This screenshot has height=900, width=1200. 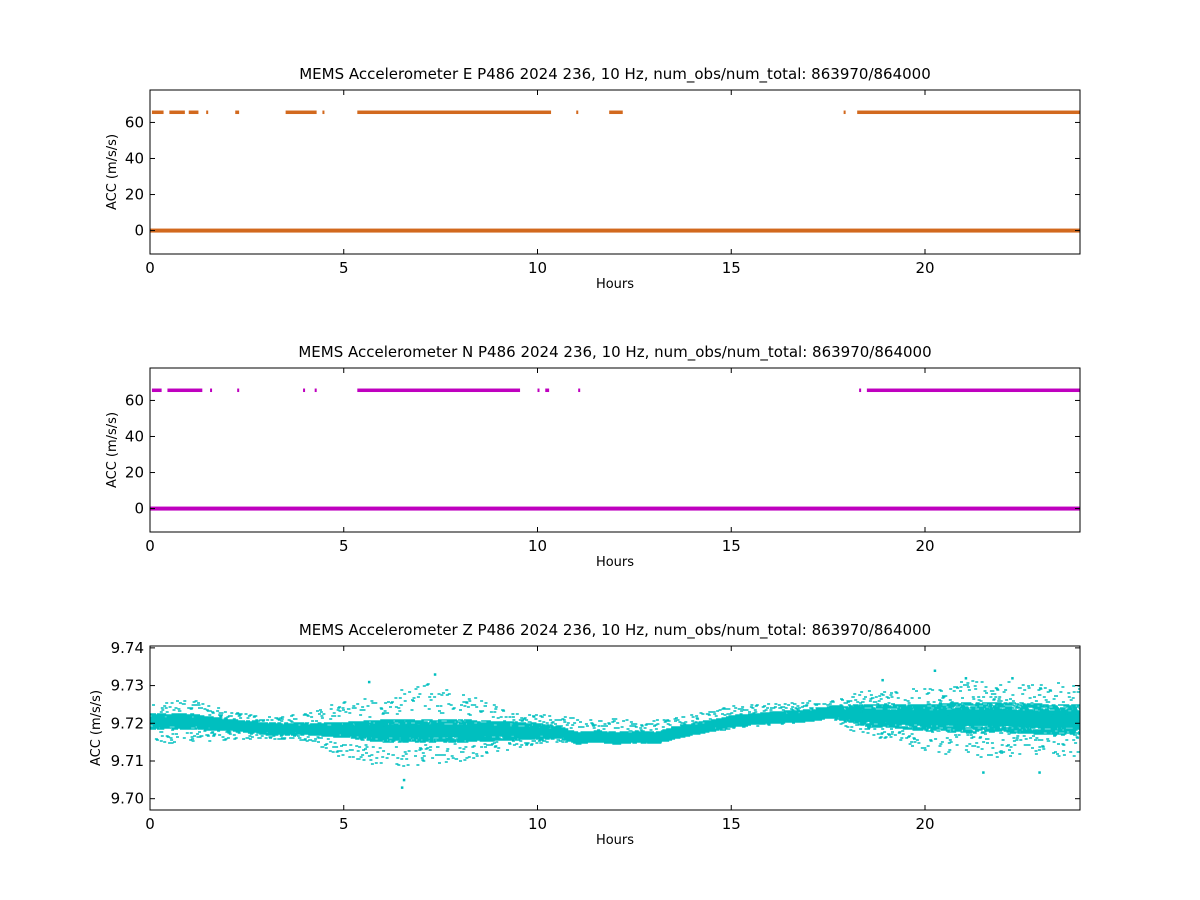 I want to click on y-tick-label: 9.70, so click(x=127, y=799).